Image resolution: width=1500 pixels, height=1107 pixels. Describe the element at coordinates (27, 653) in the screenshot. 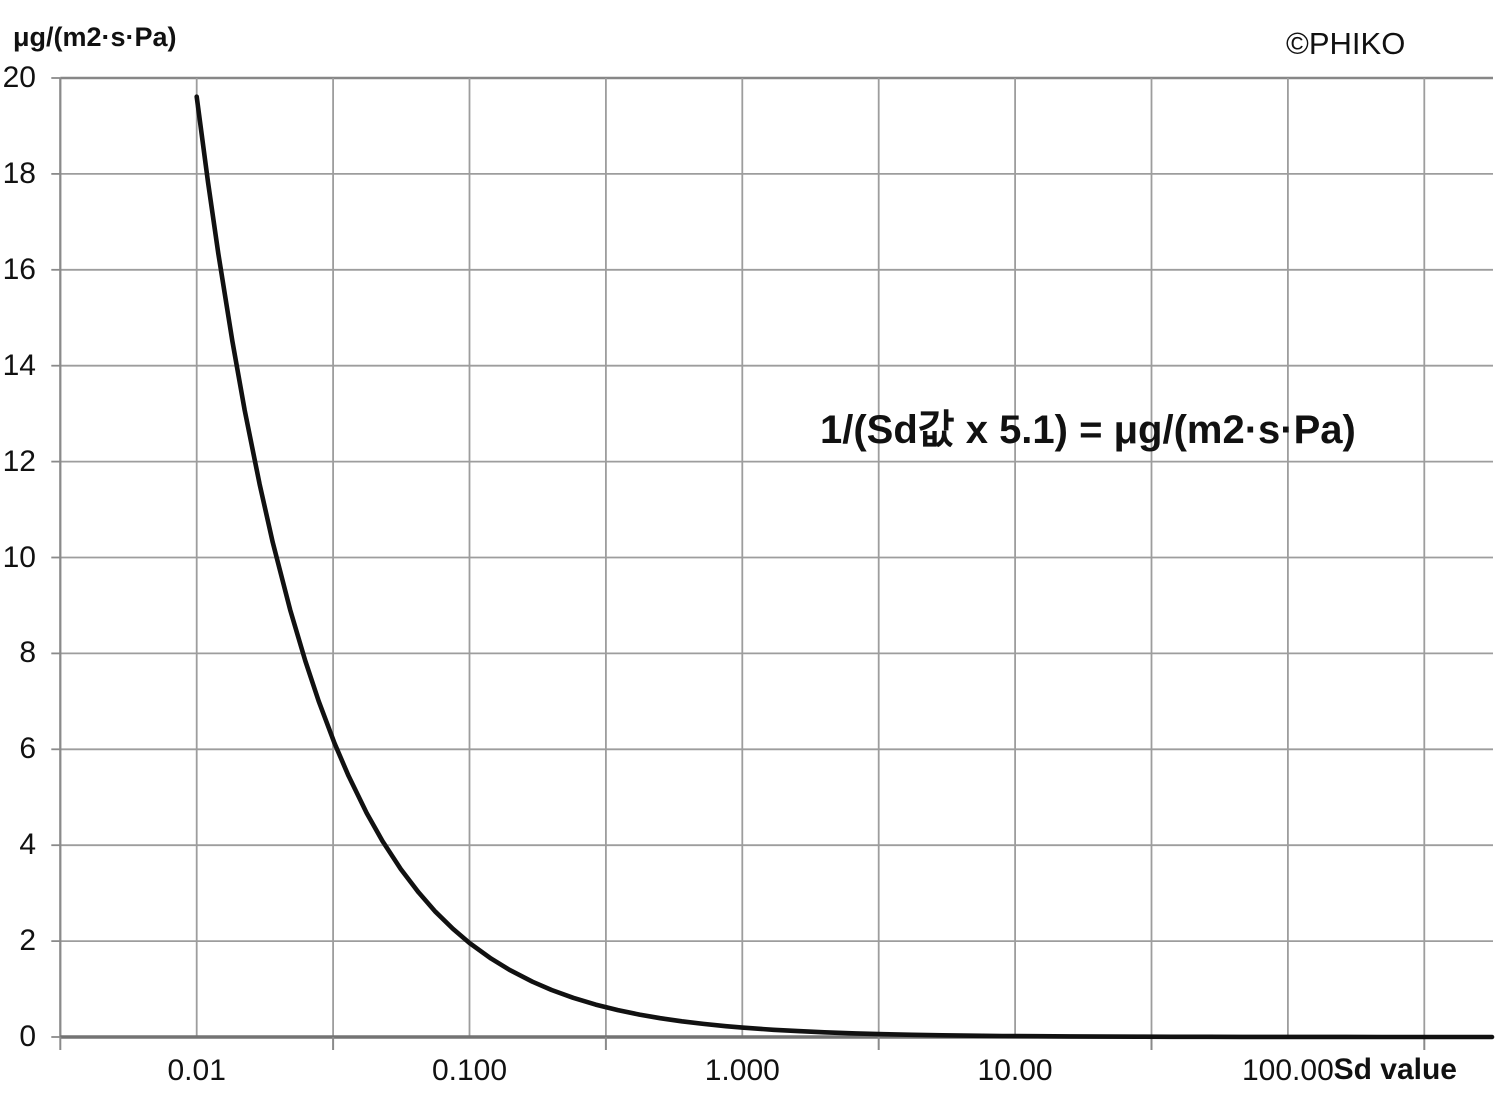

I see `y-tick-label: 8` at that location.